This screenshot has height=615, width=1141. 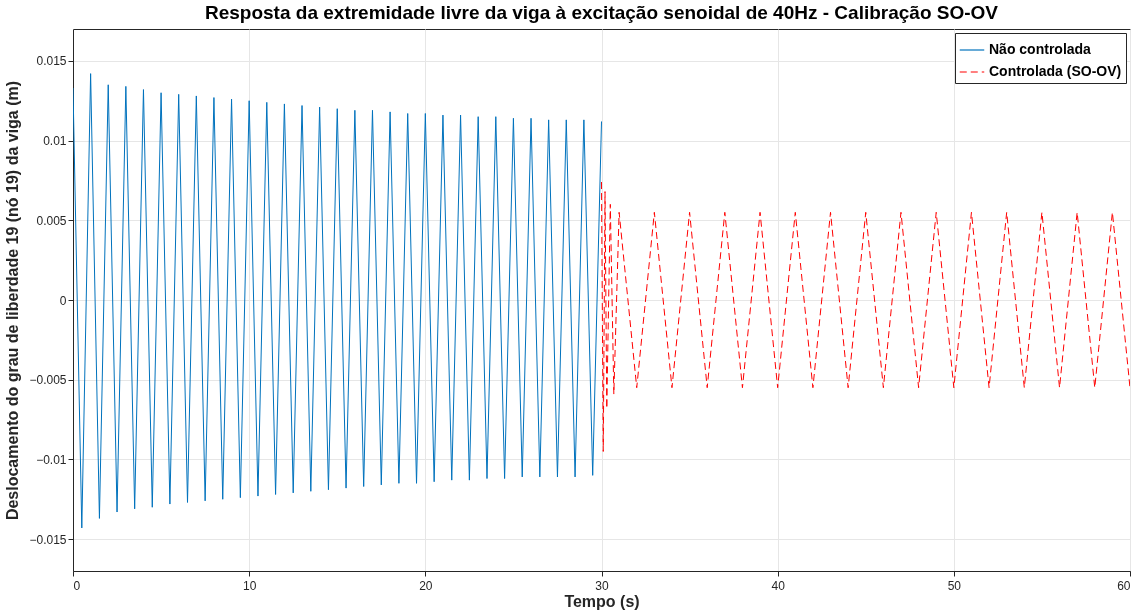 What do you see at coordinates (1124, 585) in the screenshot?
I see `x-tick-label: 60` at bounding box center [1124, 585].